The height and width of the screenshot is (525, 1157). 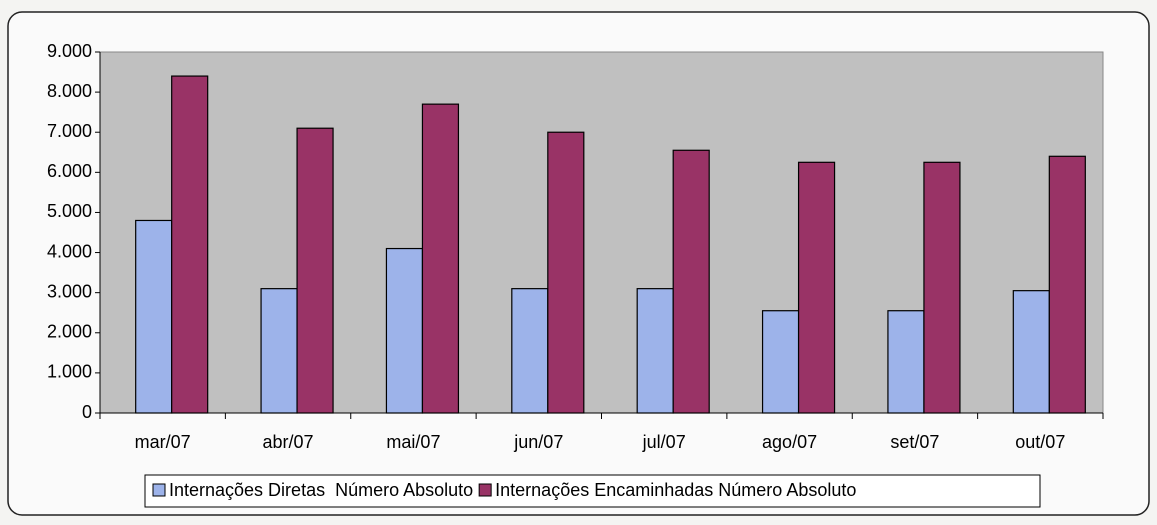 I want to click on y-tick-label: 3.000, so click(x=69, y=291).